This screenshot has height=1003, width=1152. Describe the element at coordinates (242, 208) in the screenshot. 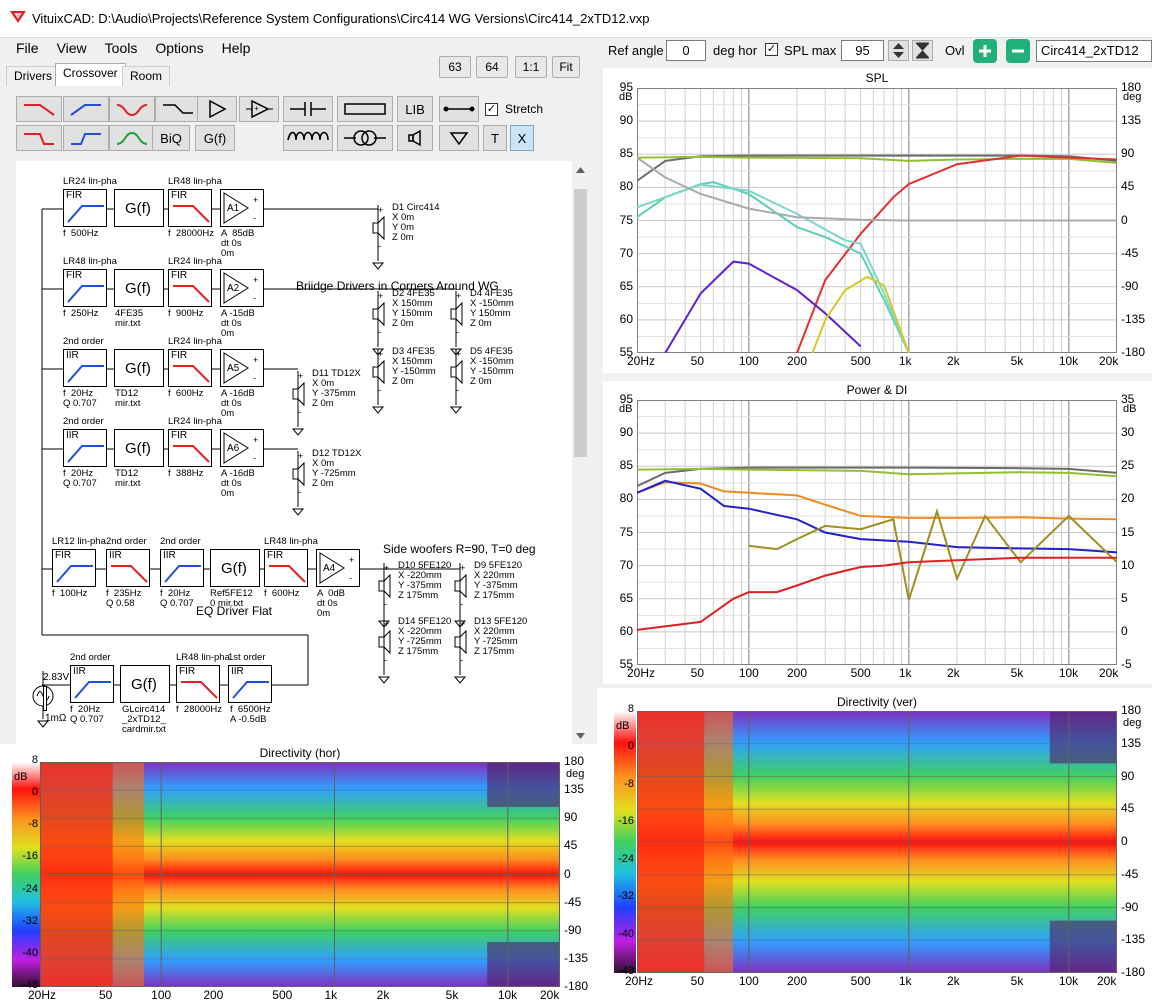

I see `amplifier-block: + - A1` at that location.